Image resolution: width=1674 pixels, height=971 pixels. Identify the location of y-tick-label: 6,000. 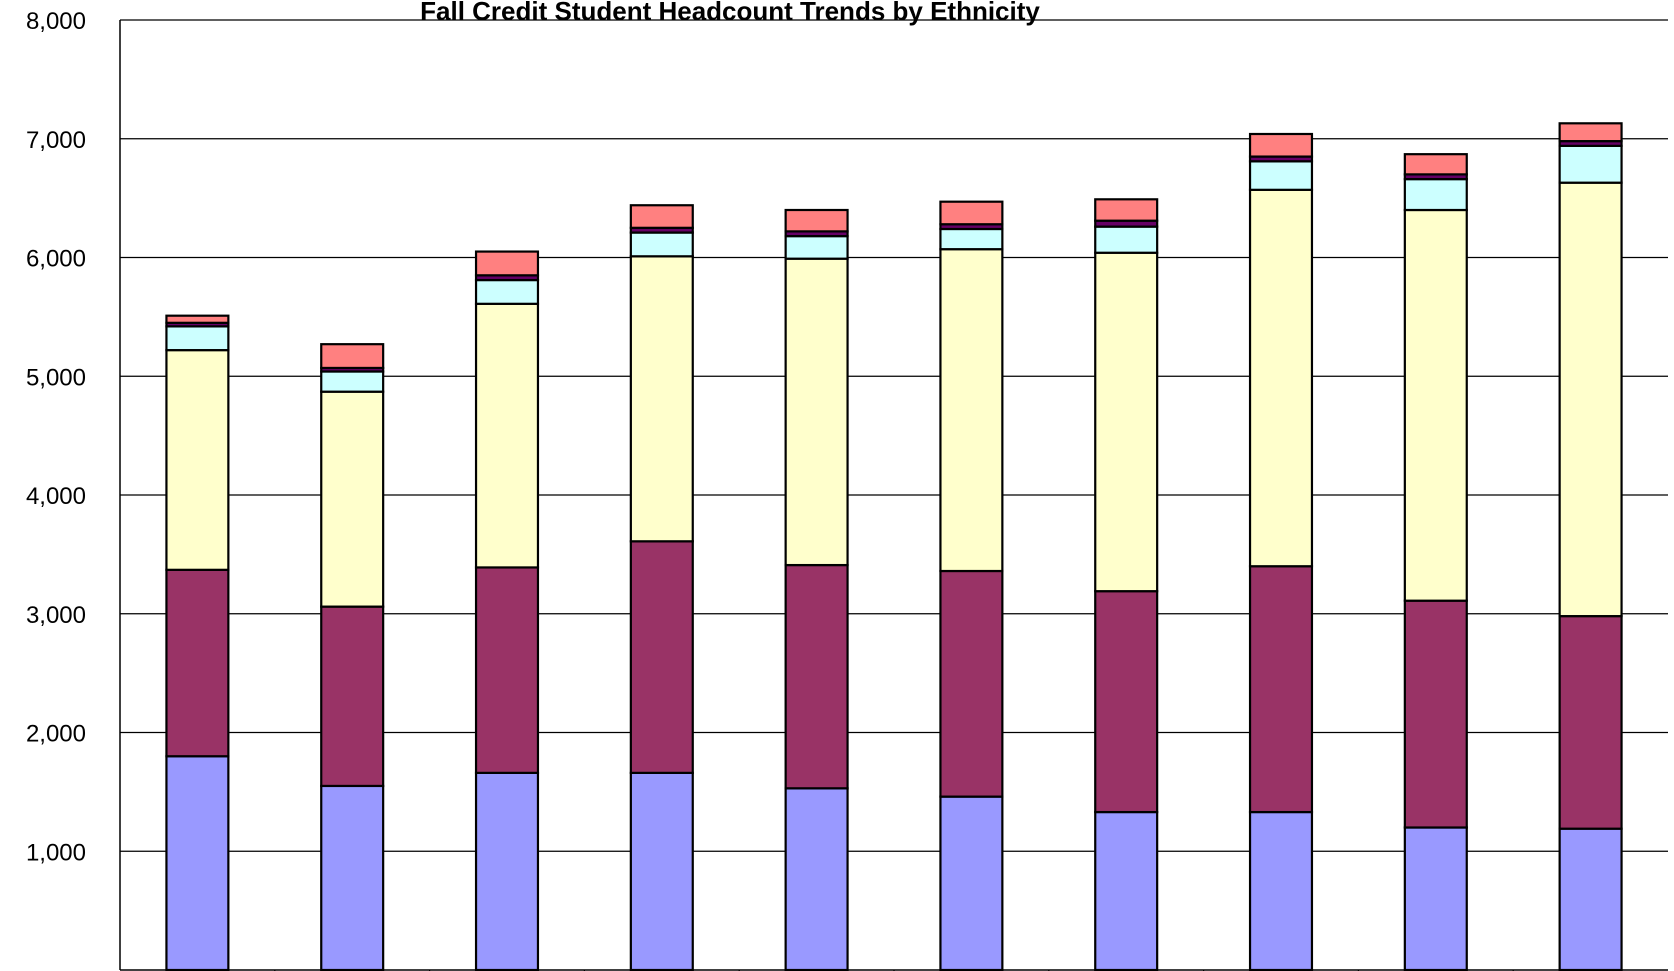
(56, 259).